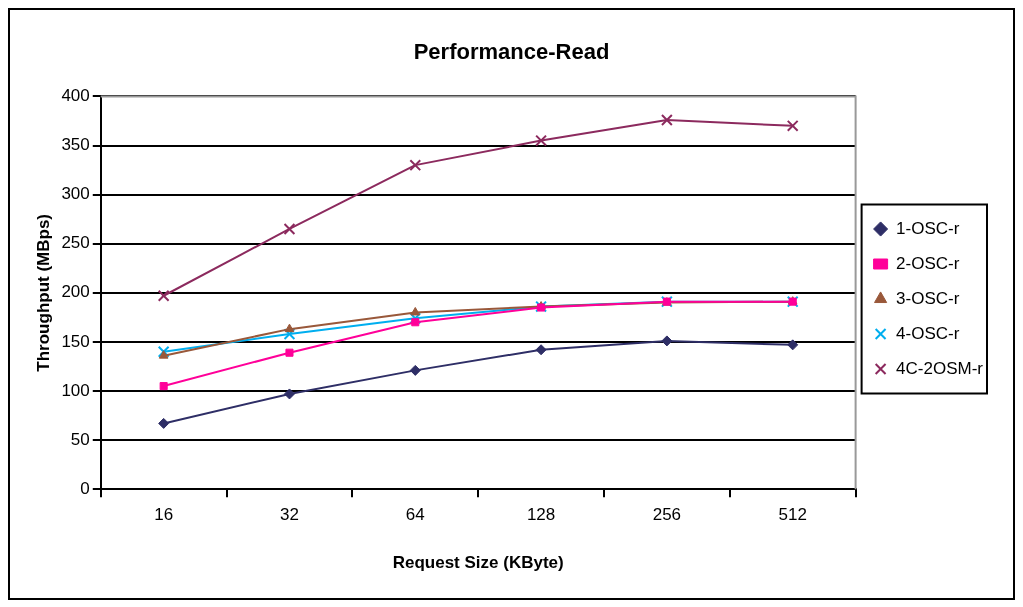 Image resolution: width=1023 pixels, height=607 pixels. Describe the element at coordinates (75, 341) in the screenshot. I see `y-tick-label: 150` at that location.